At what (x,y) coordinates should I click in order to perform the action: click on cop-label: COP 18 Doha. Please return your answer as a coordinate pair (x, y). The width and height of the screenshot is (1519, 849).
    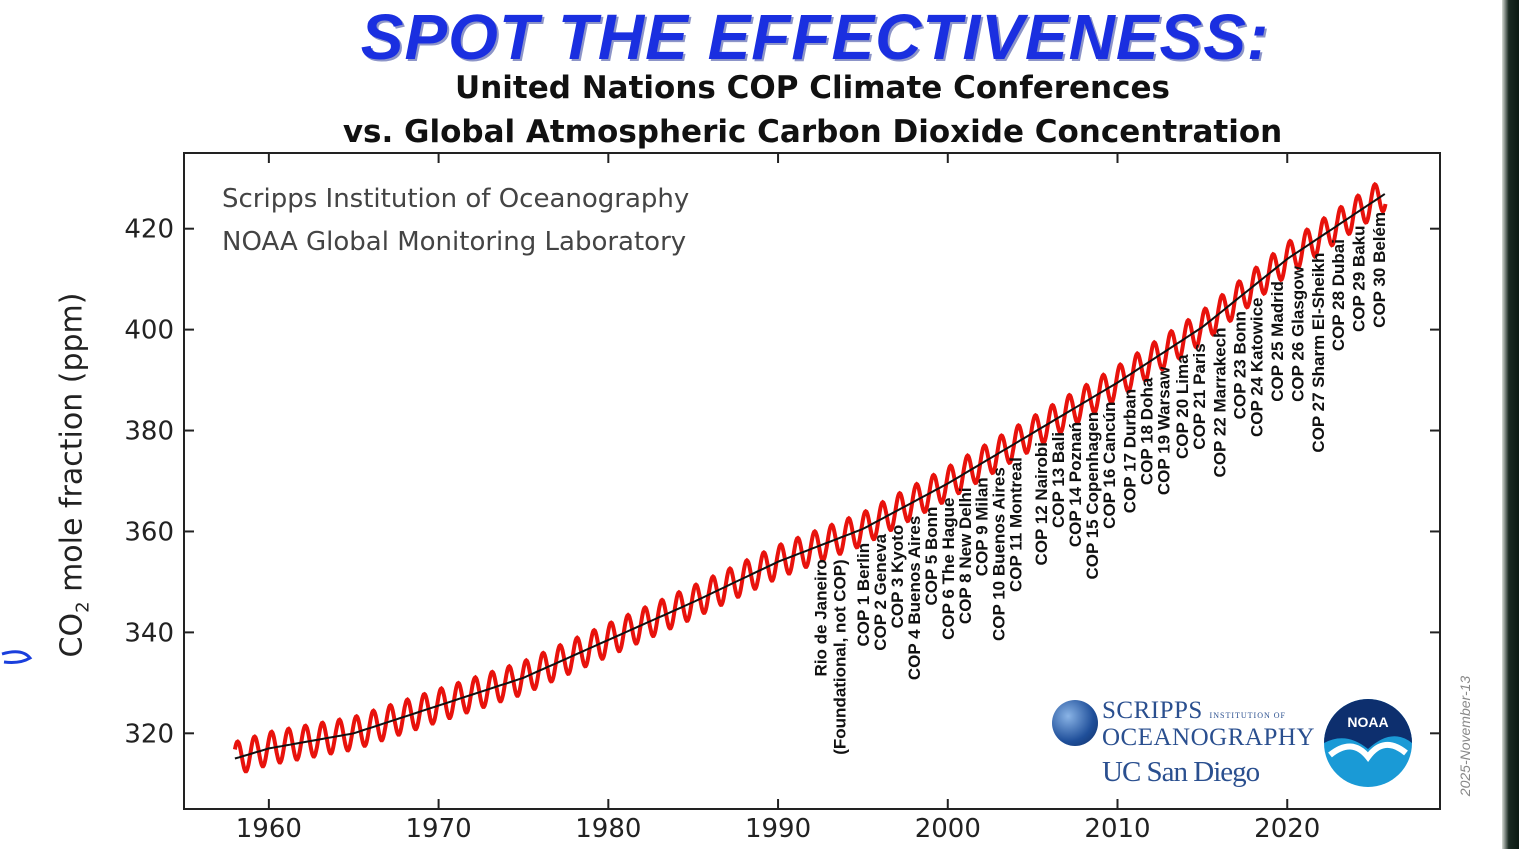
    Looking at the image, I should click on (1146, 431).